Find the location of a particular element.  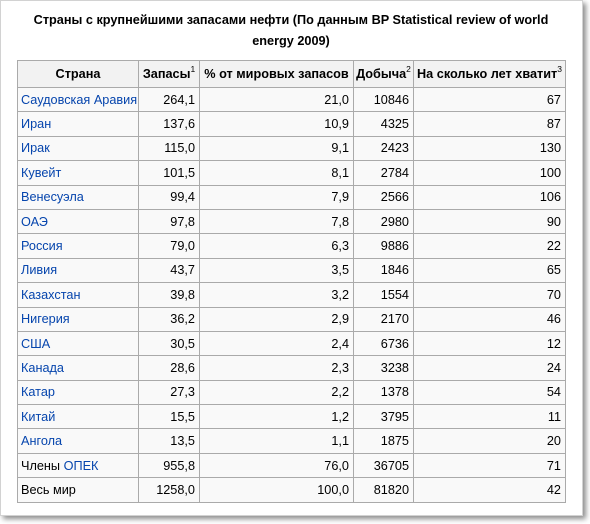

years-cell: 67 is located at coordinates (489, 99).